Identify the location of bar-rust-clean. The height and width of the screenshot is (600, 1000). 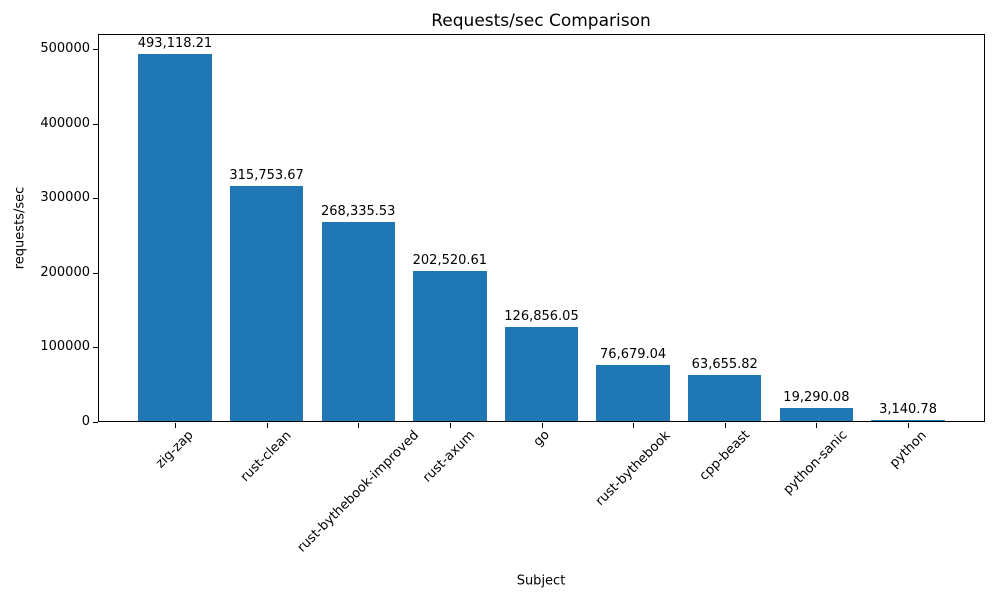
(266, 303).